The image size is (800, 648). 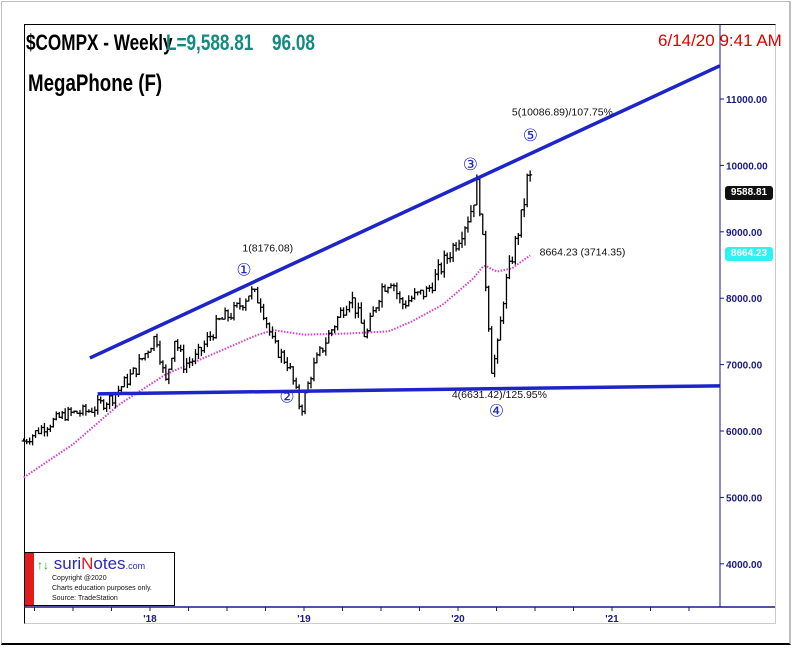 I want to click on annotation-label: 5(10086.89)/107.75%, so click(x=562, y=113).